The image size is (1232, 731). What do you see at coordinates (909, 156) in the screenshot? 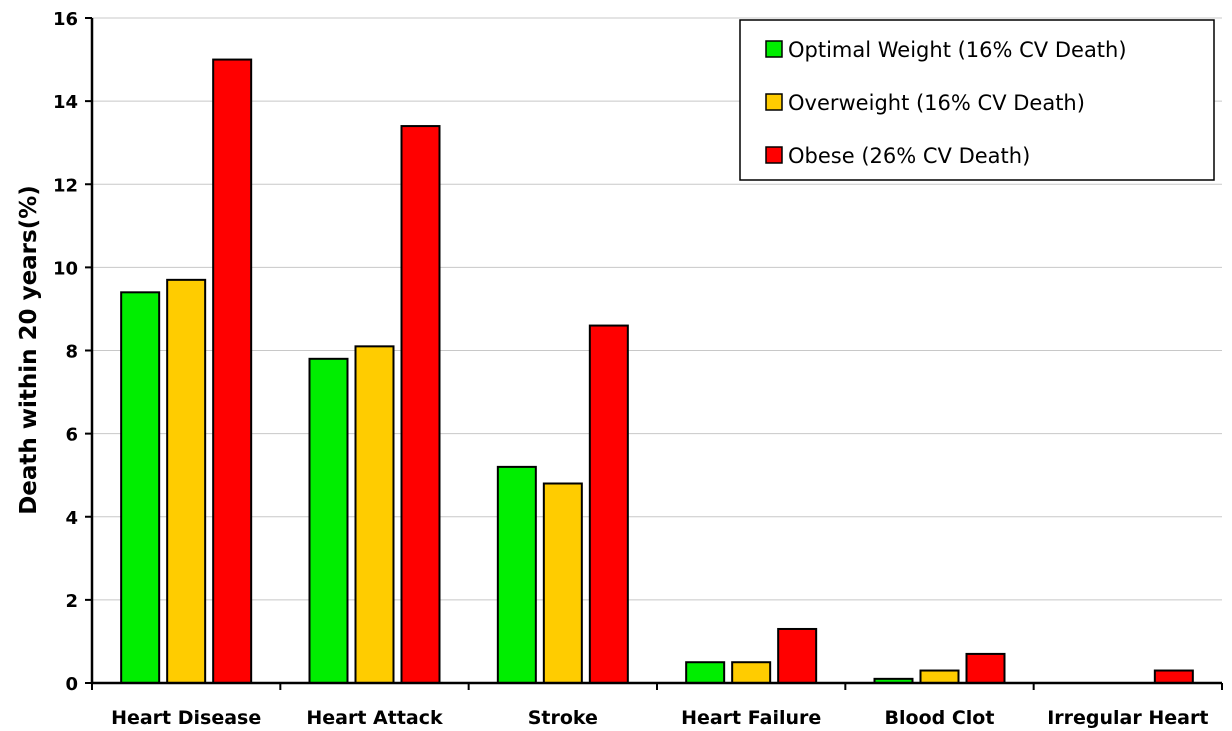
I see `legend-label: Obese (26% CV Death)` at bounding box center [909, 156].